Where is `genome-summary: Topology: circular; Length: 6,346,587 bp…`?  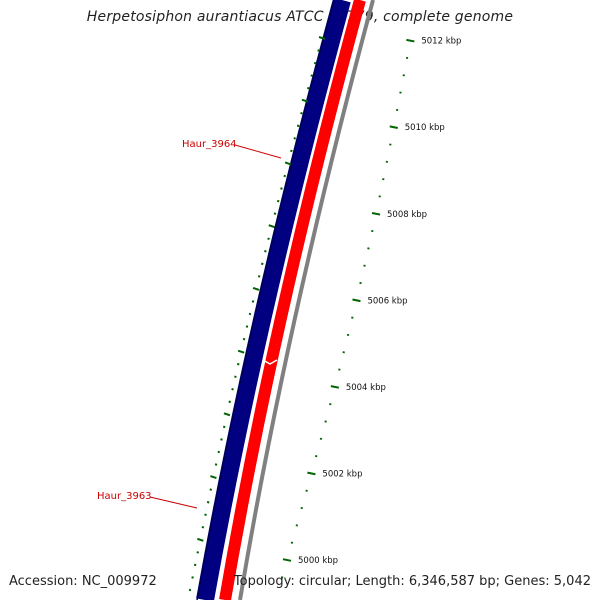 genome-summary: Topology: circular; Length: 6,346,587 bp… is located at coordinates (412, 581).